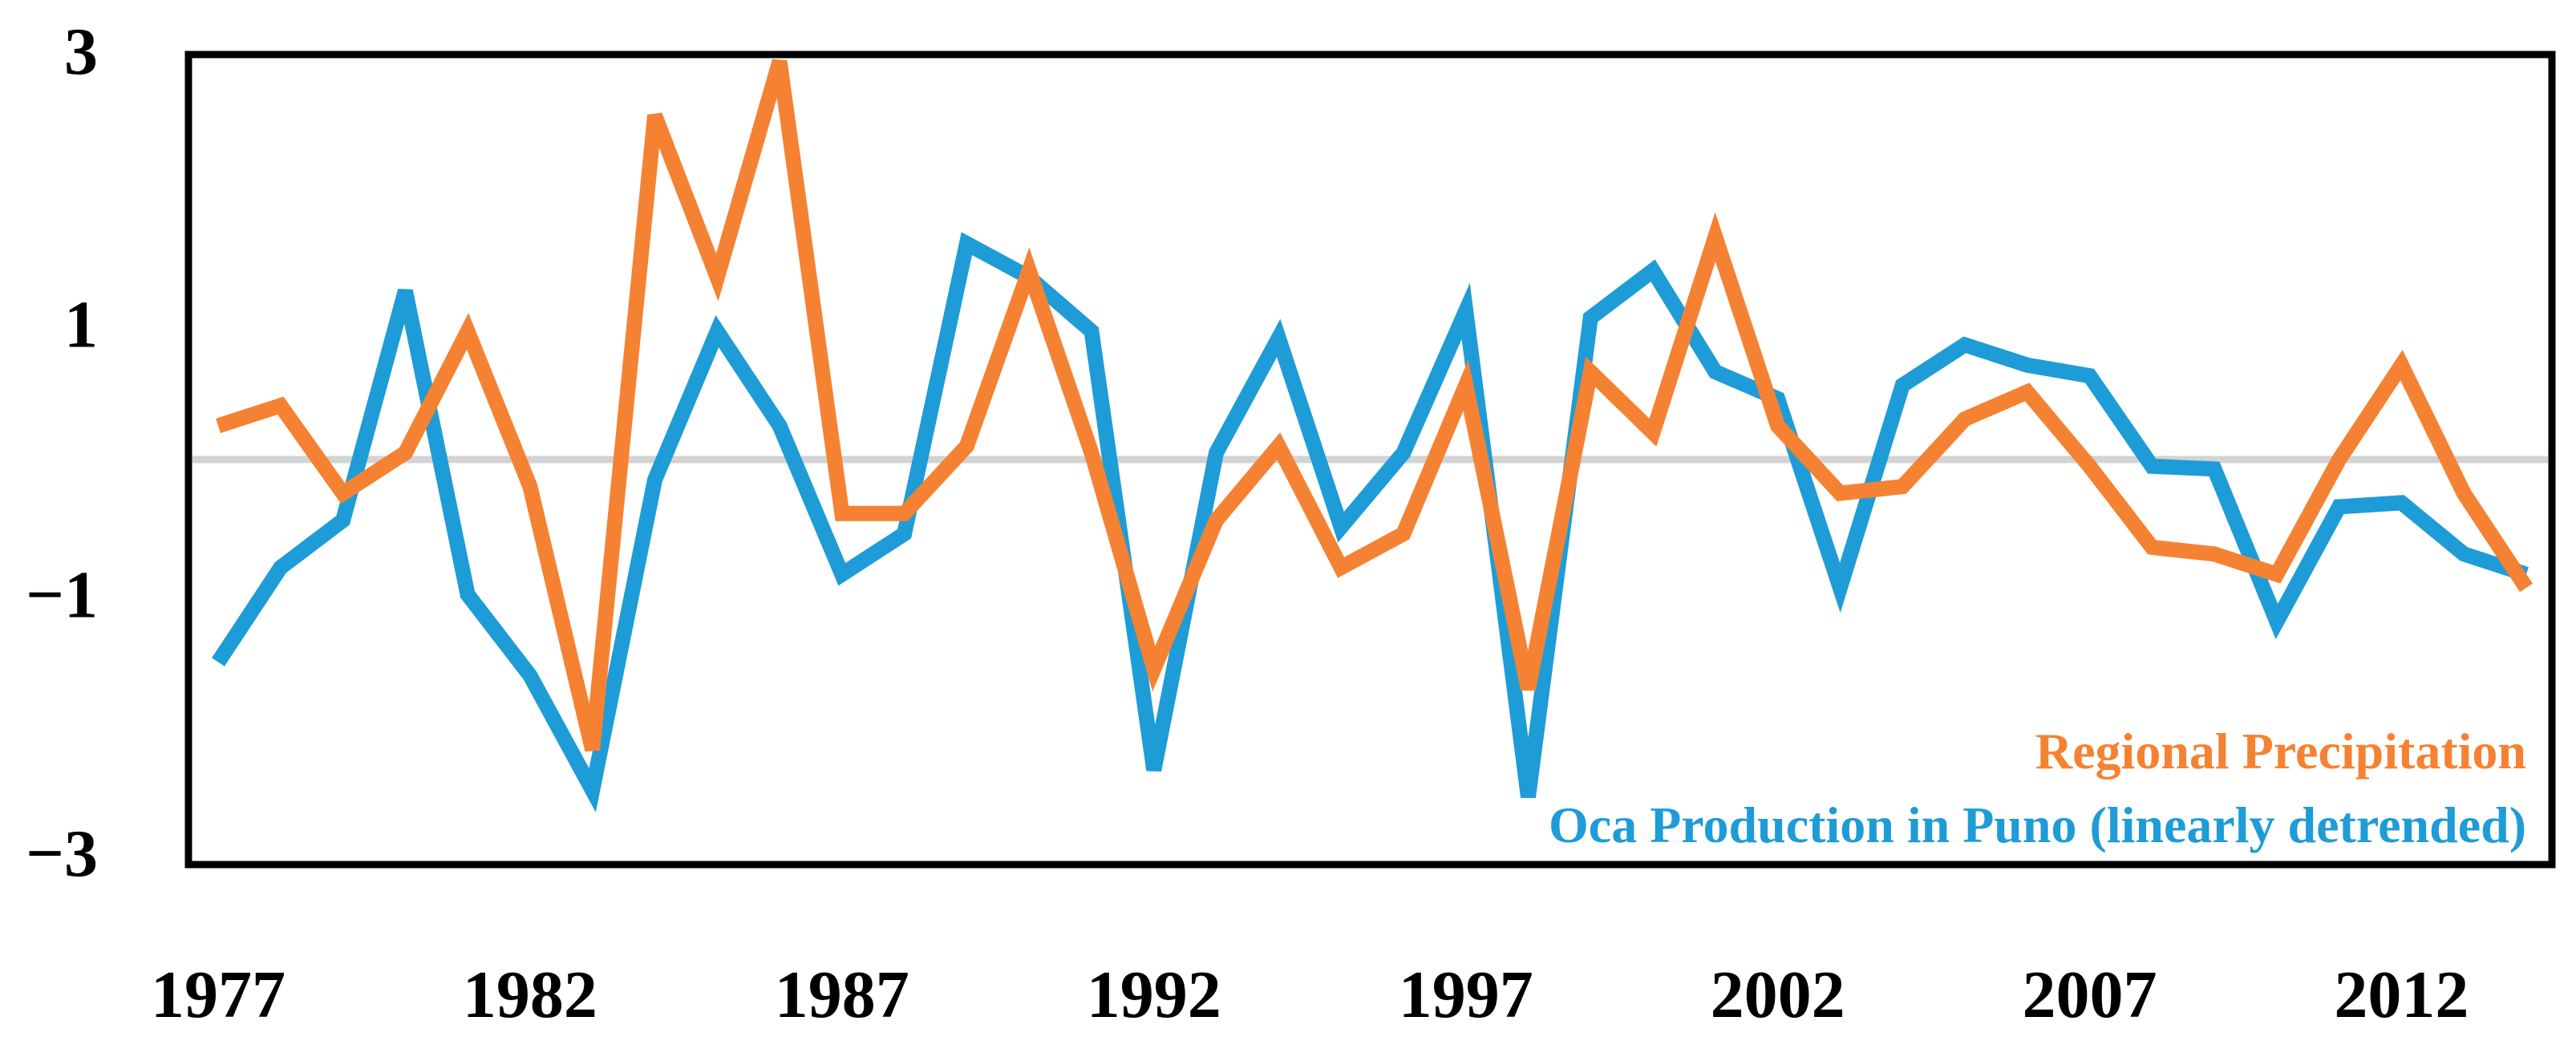 This screenshot has height=1037, width=2576. What do you see at coordinates (62, 595) in the screenshot?
I see `y-tick-label: −1` at bounding box center [62, 595].